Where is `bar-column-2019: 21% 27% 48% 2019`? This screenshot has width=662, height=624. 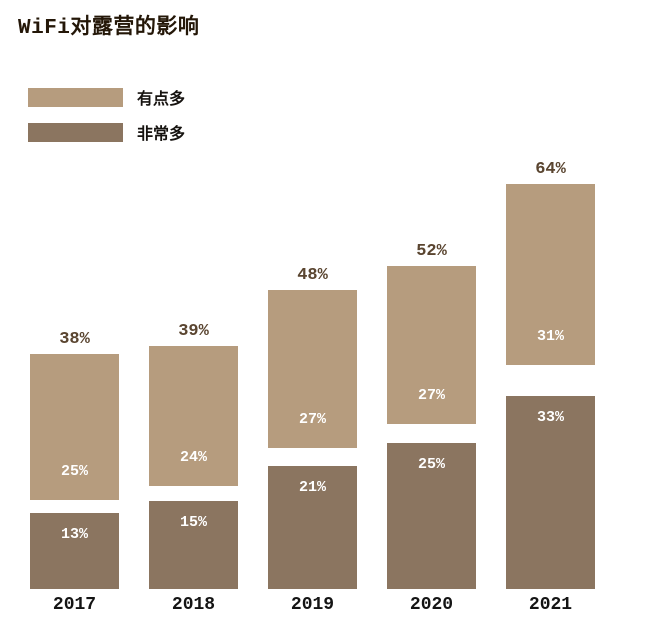
bar-column-2019: 21% 27% 48% 2019 is located at coordinates (312, 307).